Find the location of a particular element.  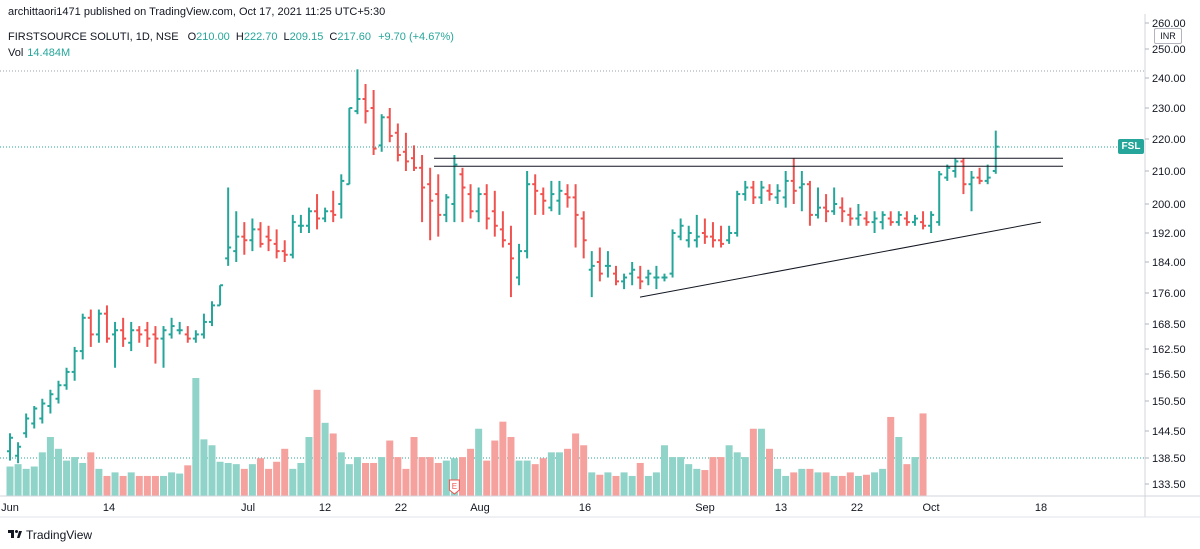

volume-value: 14.484M is located at coordinates (49, 53).